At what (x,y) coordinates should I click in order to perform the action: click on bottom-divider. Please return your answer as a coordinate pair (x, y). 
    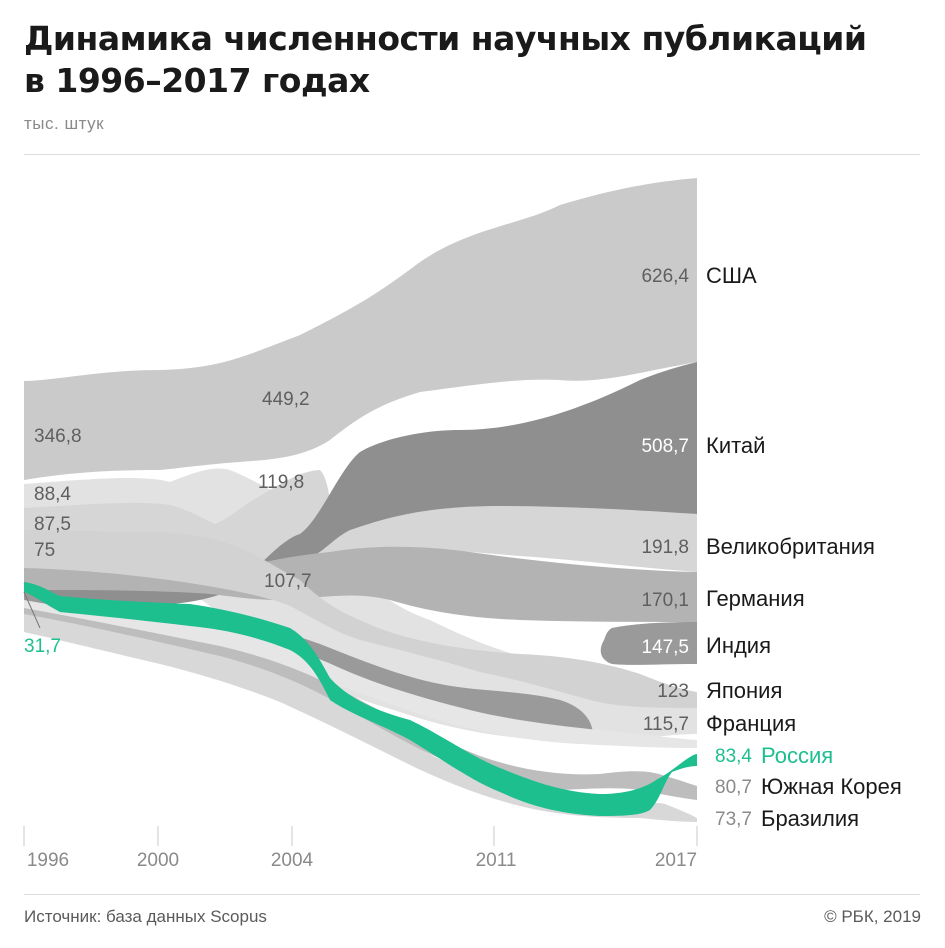
    Looking at the image, I should click on (472, 894).